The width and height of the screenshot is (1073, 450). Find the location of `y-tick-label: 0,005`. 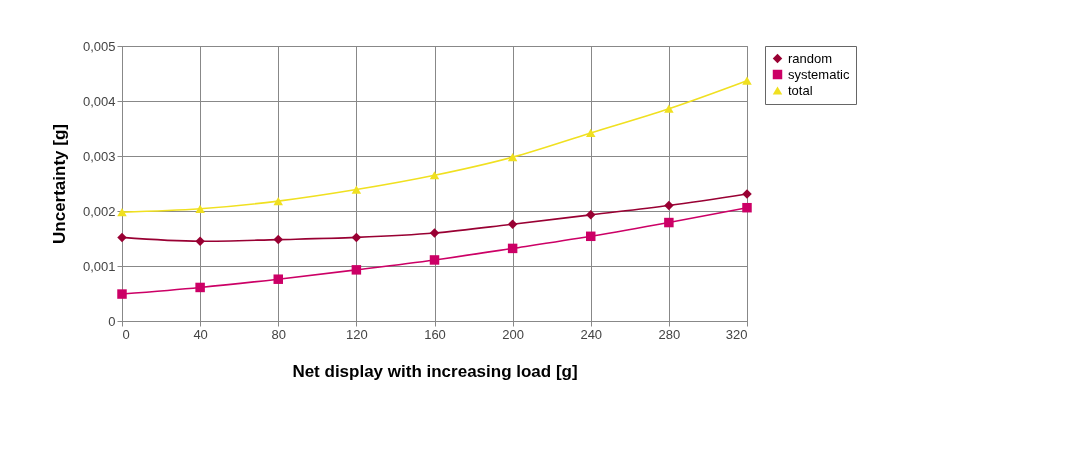

y-tick-label: 0,005 is located at coordinates (99, 46).